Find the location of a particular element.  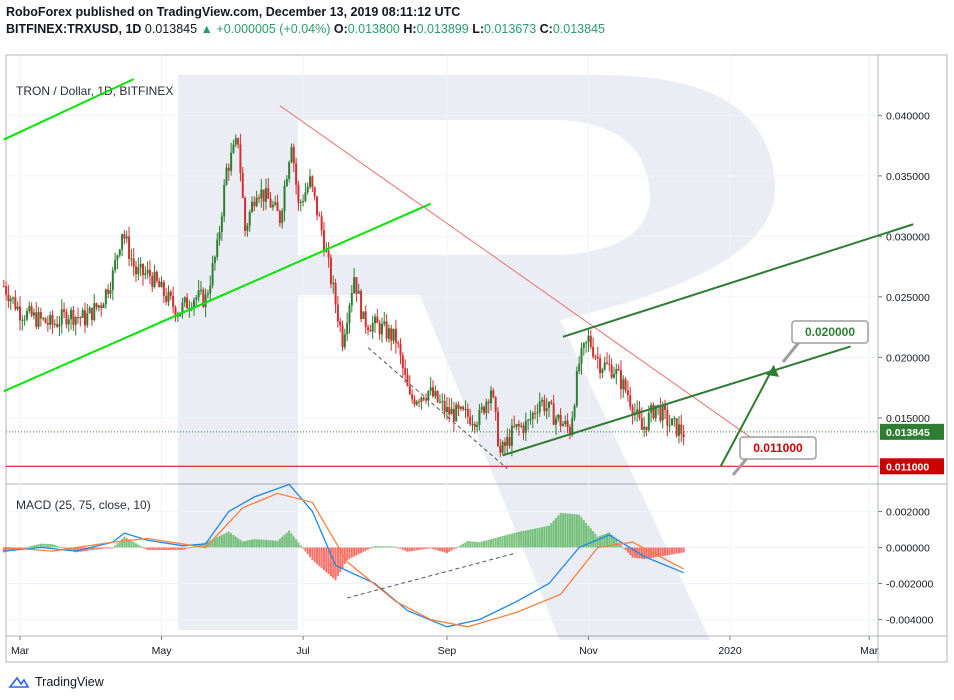

callout-pointer is located at coordinates (740, 466).